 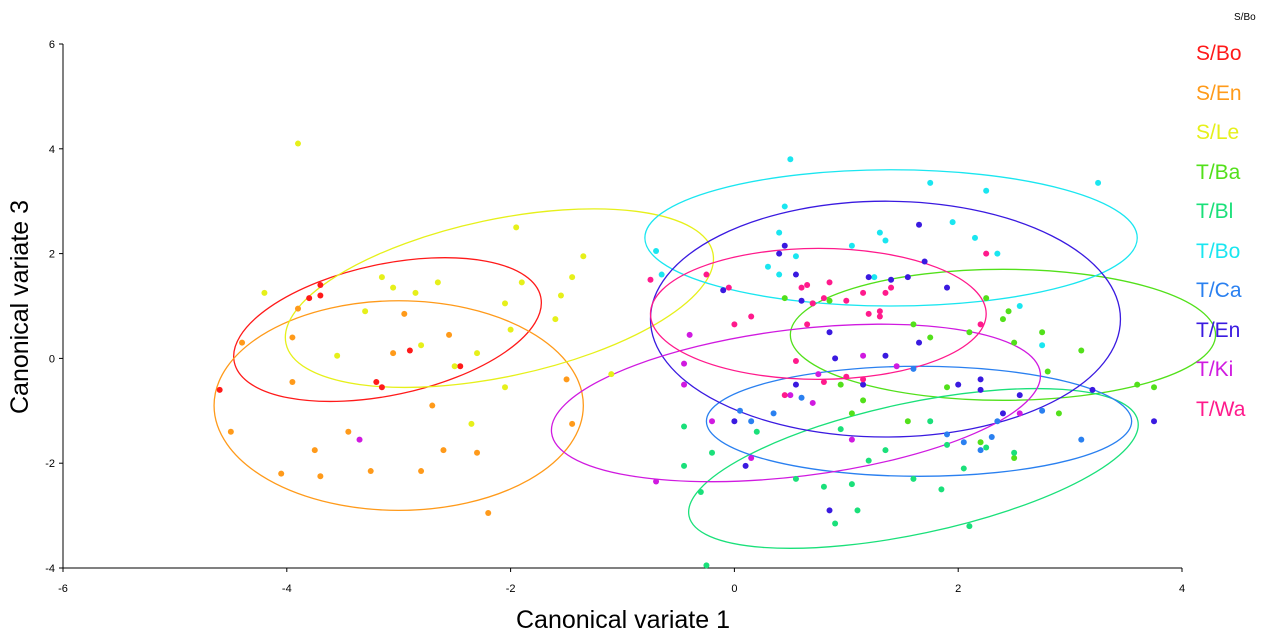 I want to click on ellipse-s-le, so click(x=499, y=298).